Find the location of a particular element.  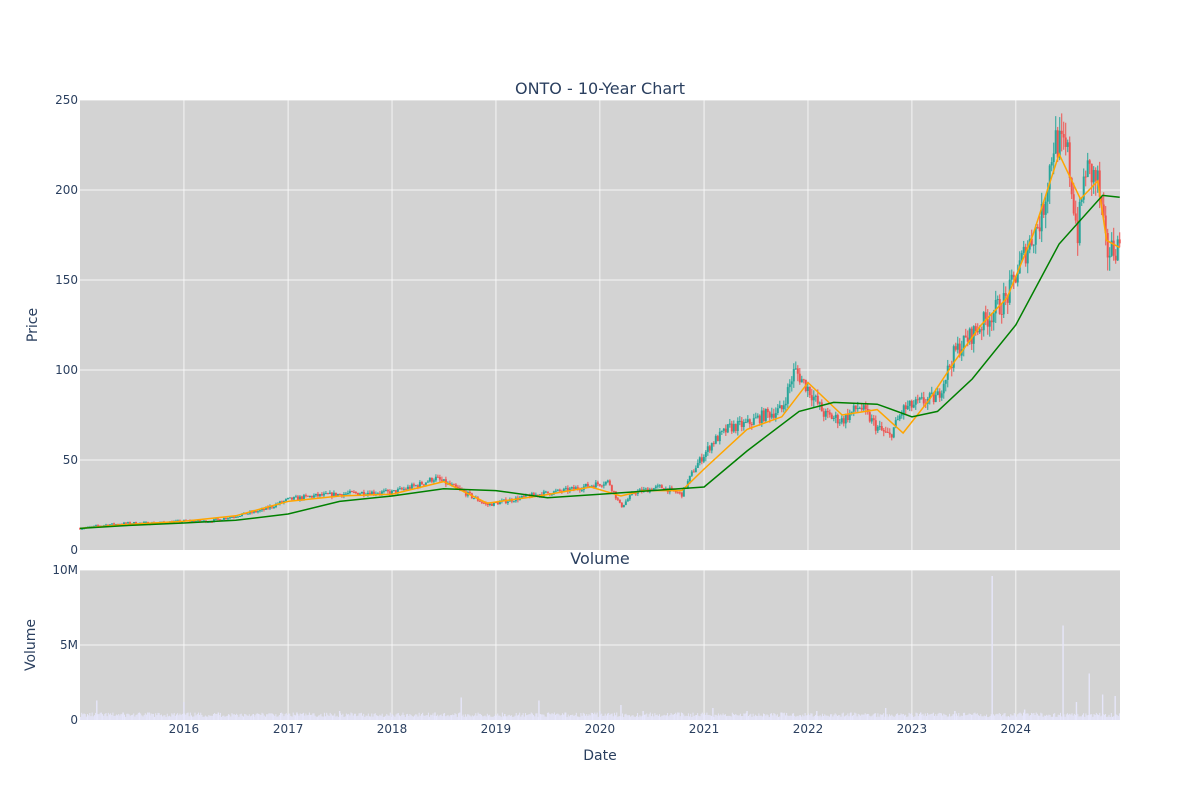

x-tick-label: 2024 is located at coordinates (1016, 729).